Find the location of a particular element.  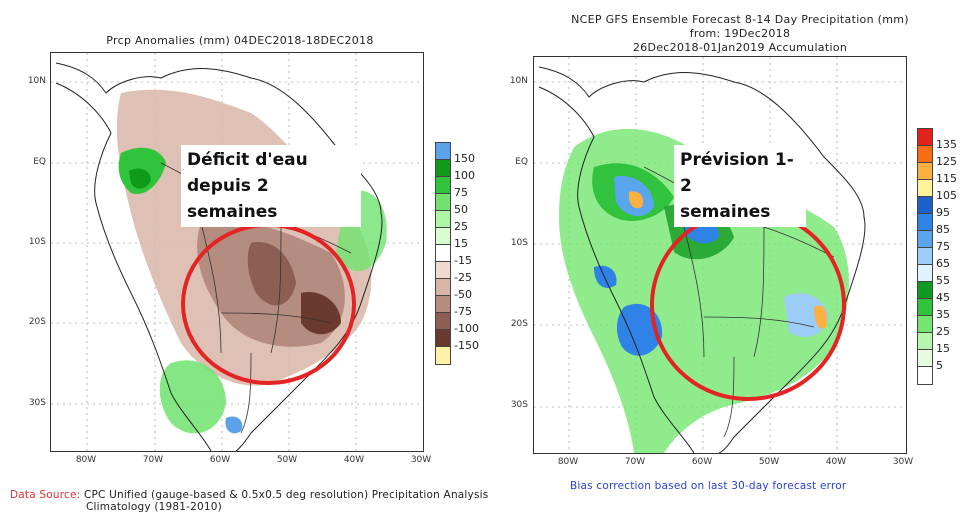

annotation-line-2: semaines is located at coordinates (725, 212).